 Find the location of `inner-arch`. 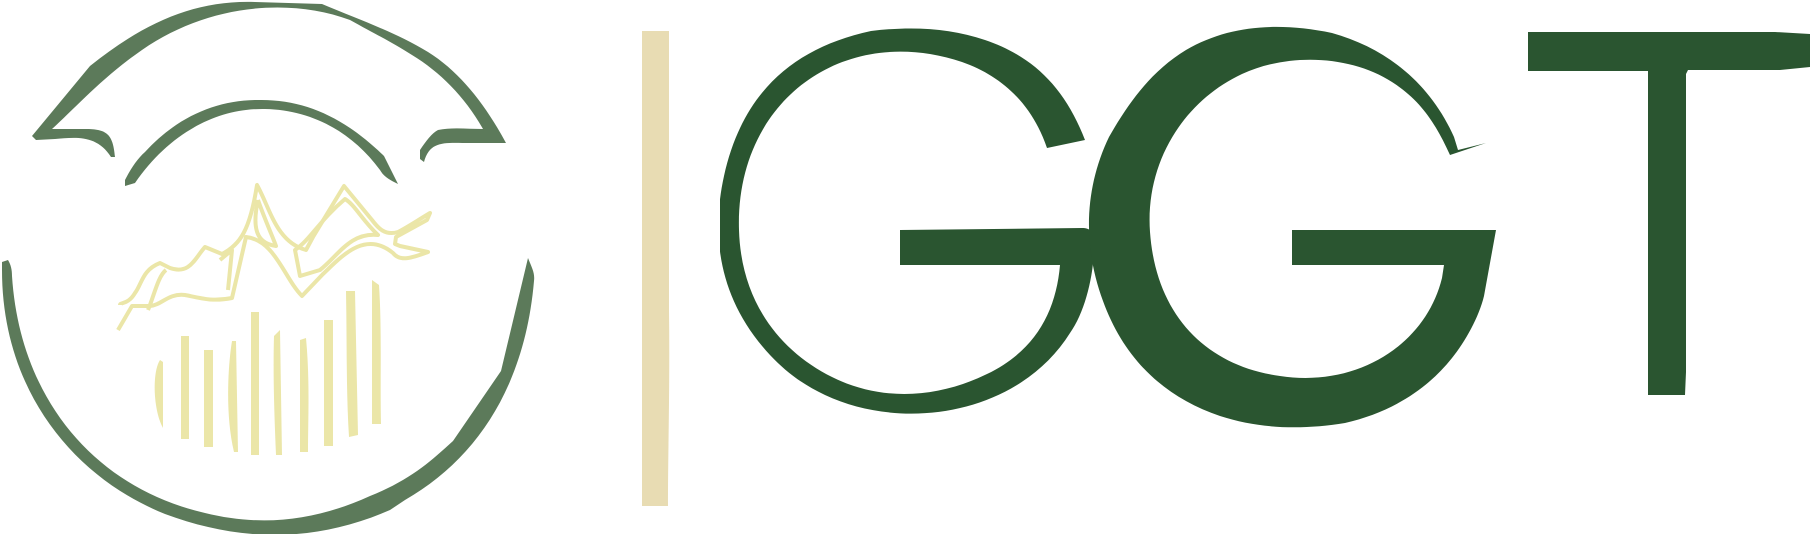

inner-arch is located at coordinates (261, 142).